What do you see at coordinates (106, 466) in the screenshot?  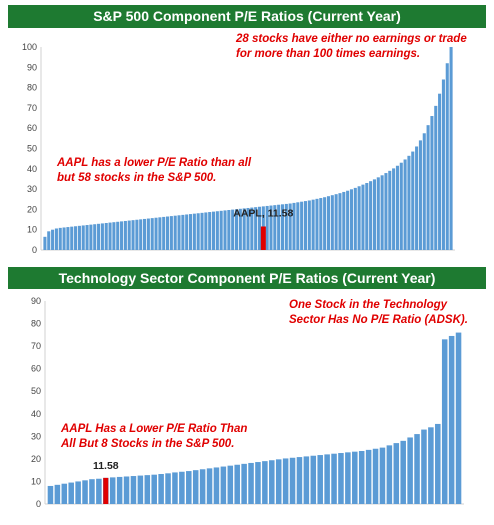 I see `highlight-label: 11.58` at bounding box center [106, 466].